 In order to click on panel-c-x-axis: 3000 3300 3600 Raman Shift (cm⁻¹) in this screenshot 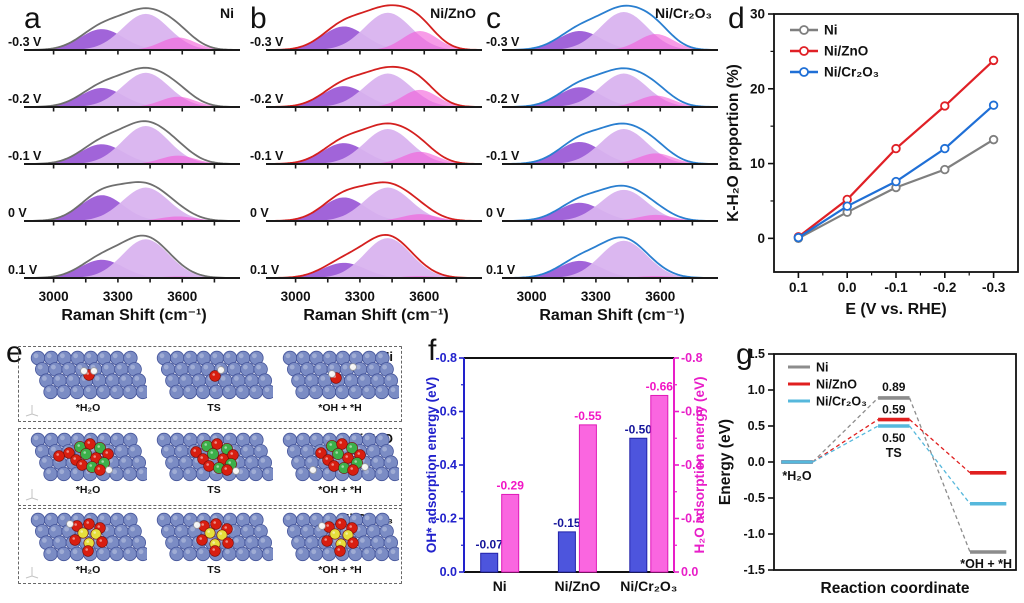, I will do `click(601, 306)`.